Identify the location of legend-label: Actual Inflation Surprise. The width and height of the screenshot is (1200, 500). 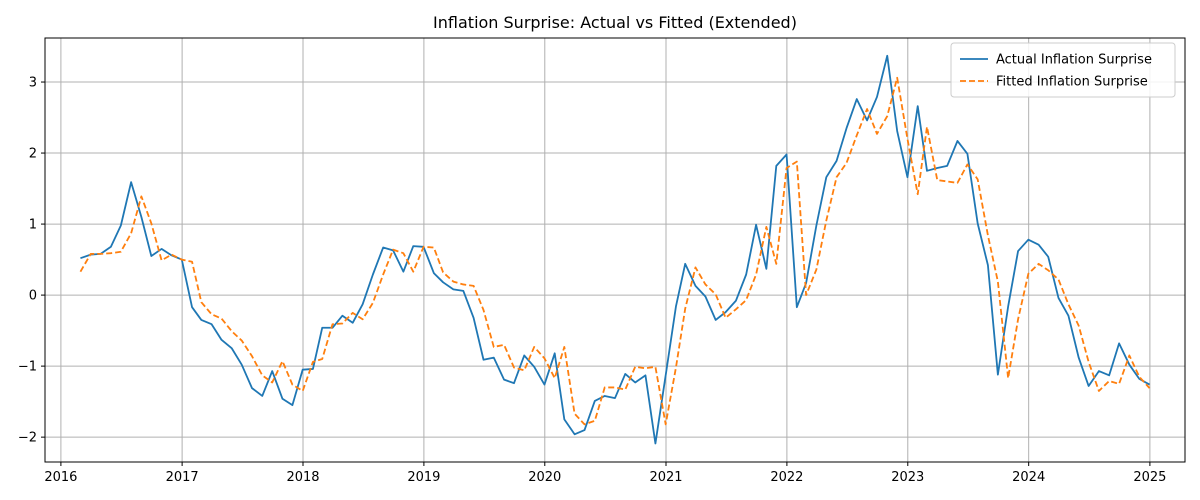
(1074, 60).